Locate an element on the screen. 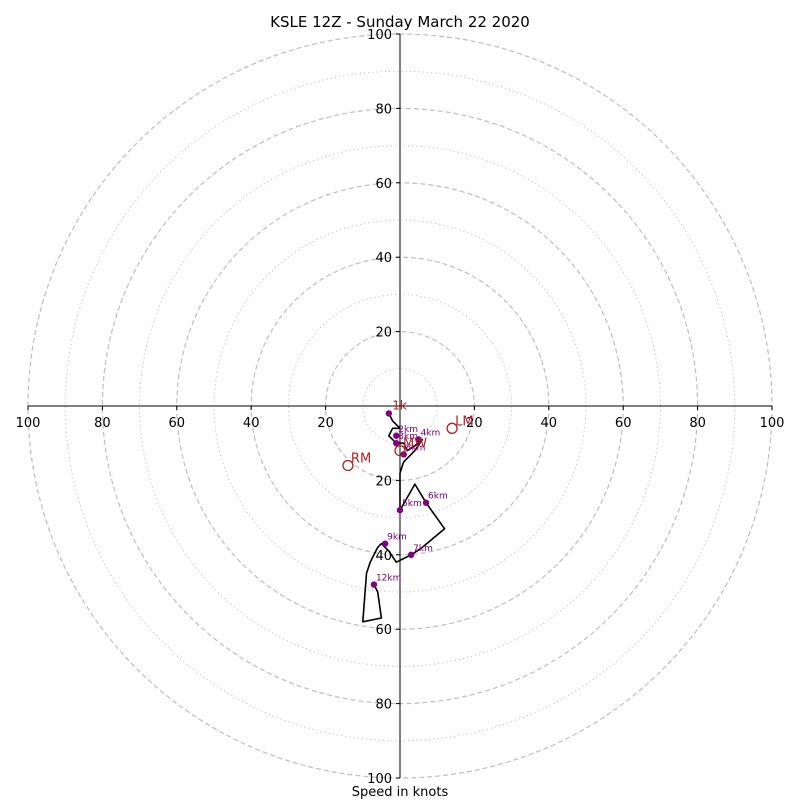 The height and width of the screenshot is (800, 800). storm-motion-label: MW is located at coordinates (415, 444).